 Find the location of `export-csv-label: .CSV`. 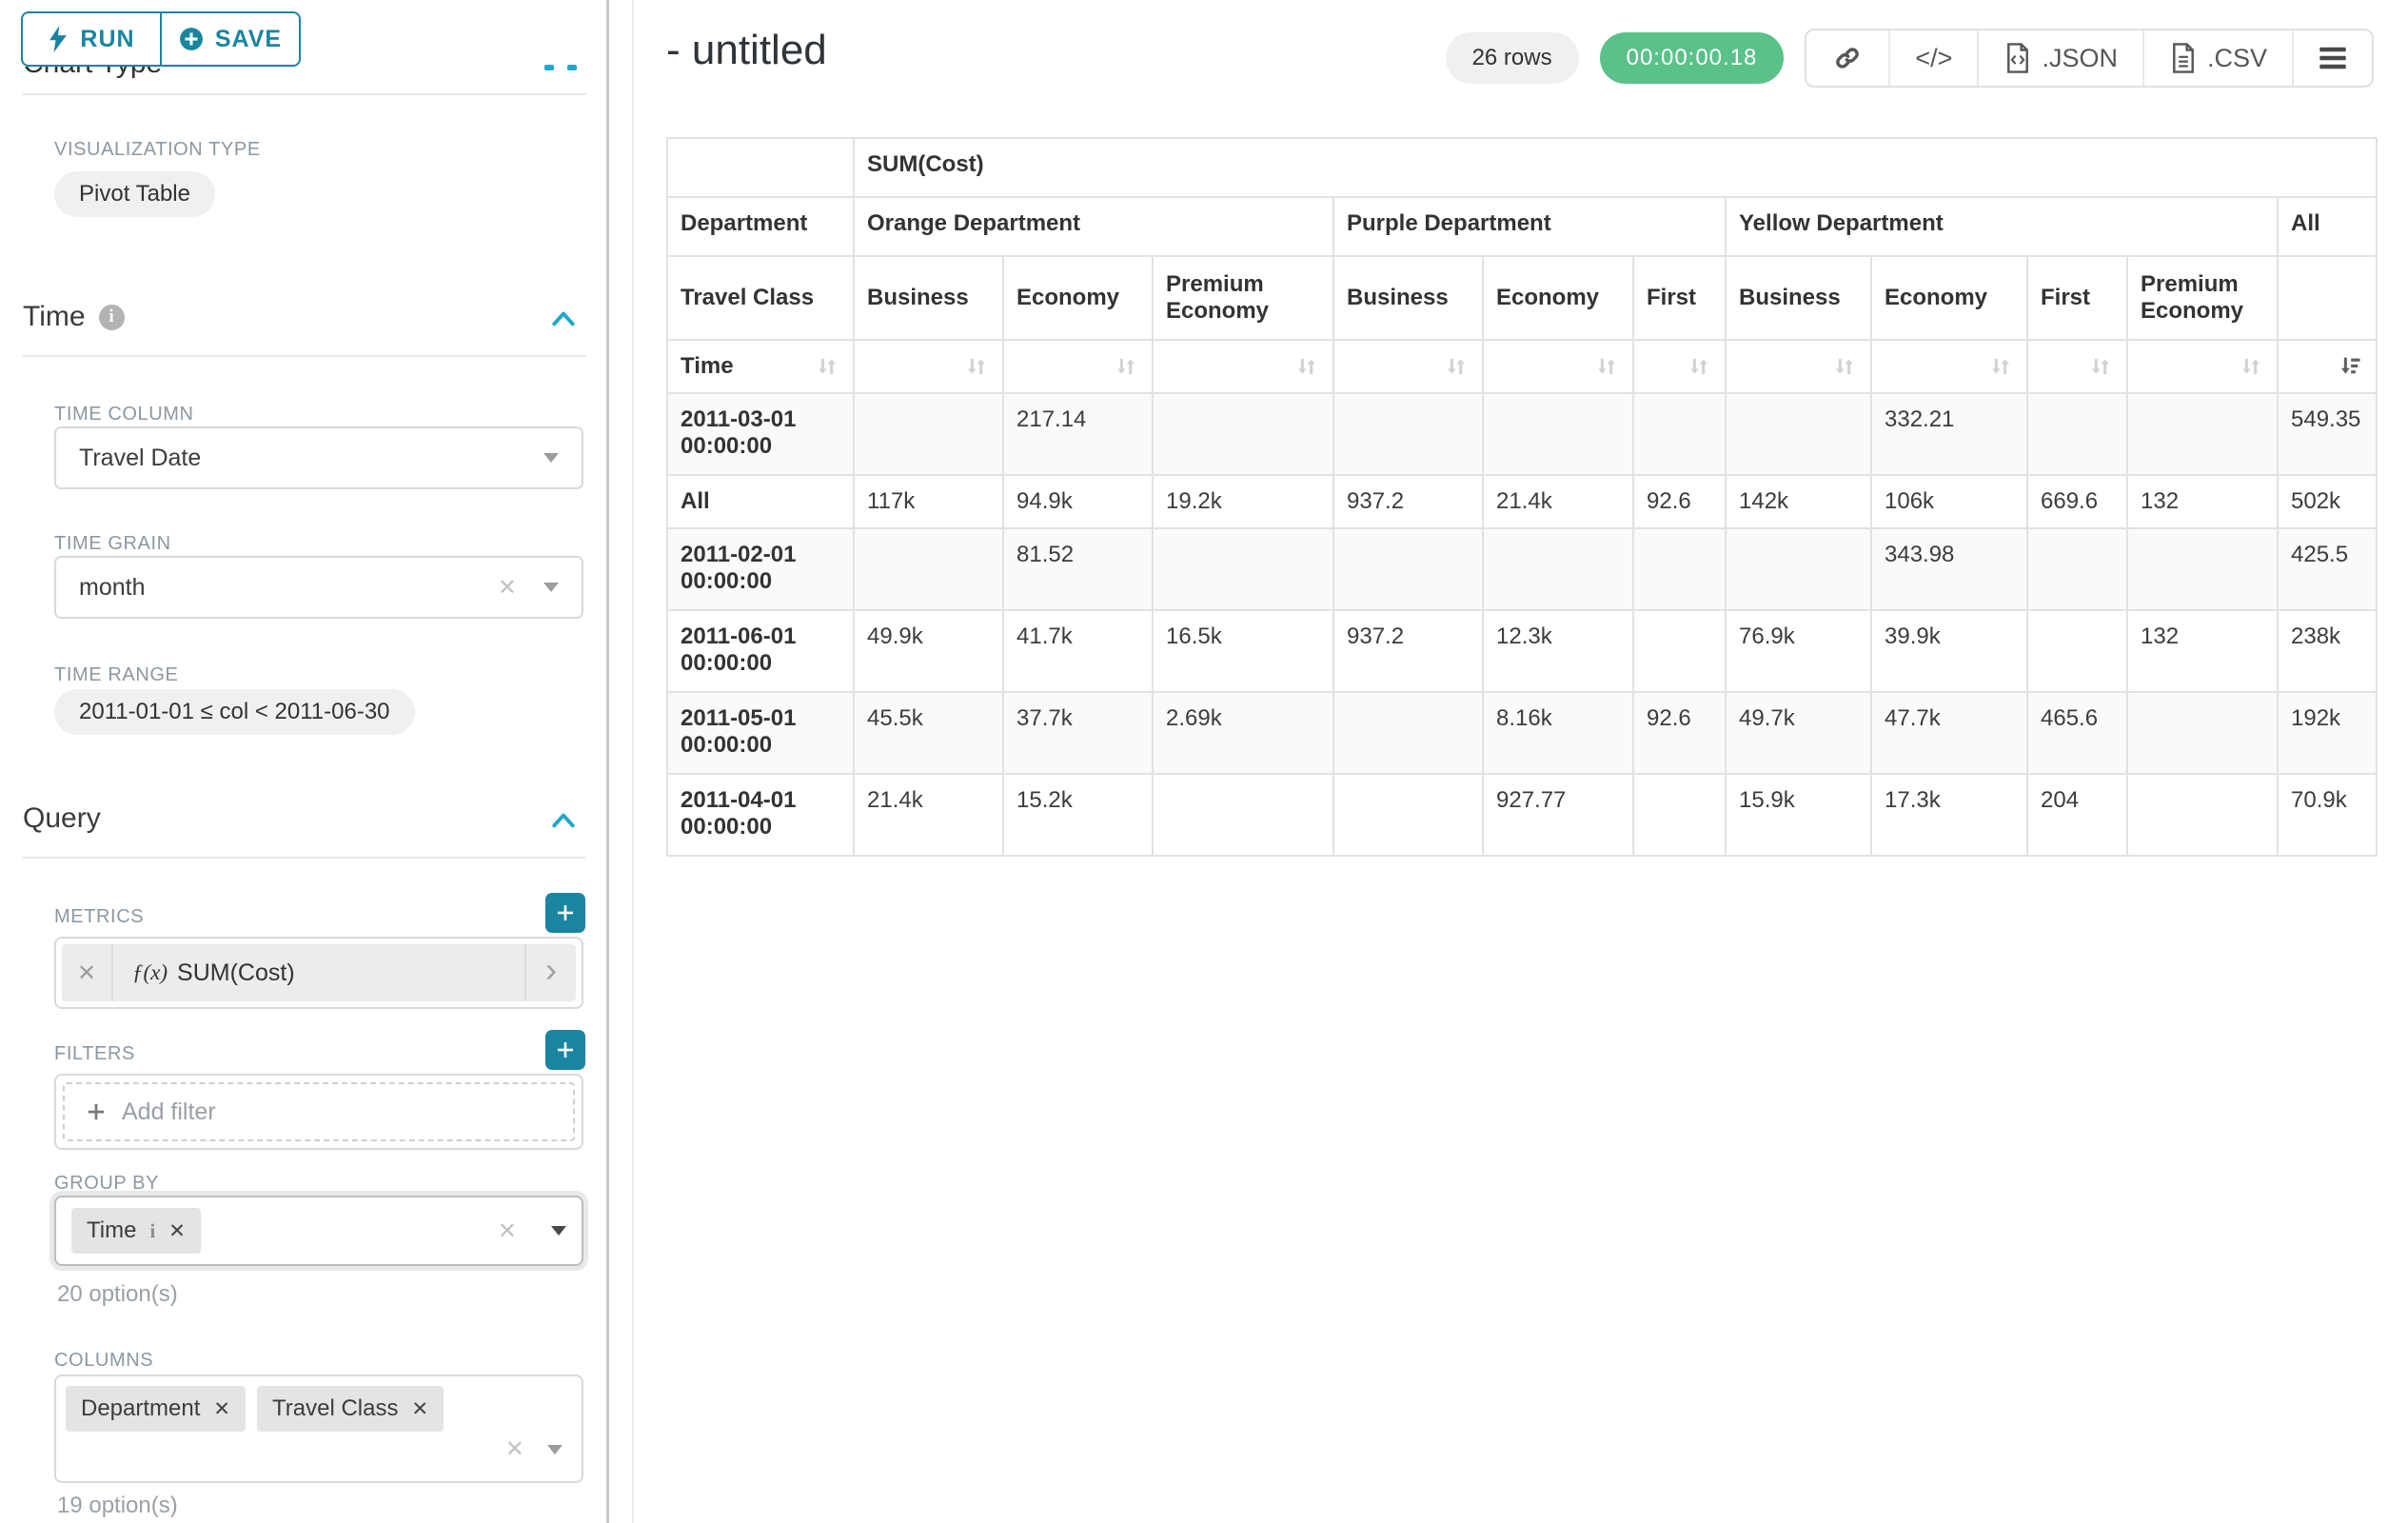

export-csv-label: .CSV is located at coordinates (2236, 58).